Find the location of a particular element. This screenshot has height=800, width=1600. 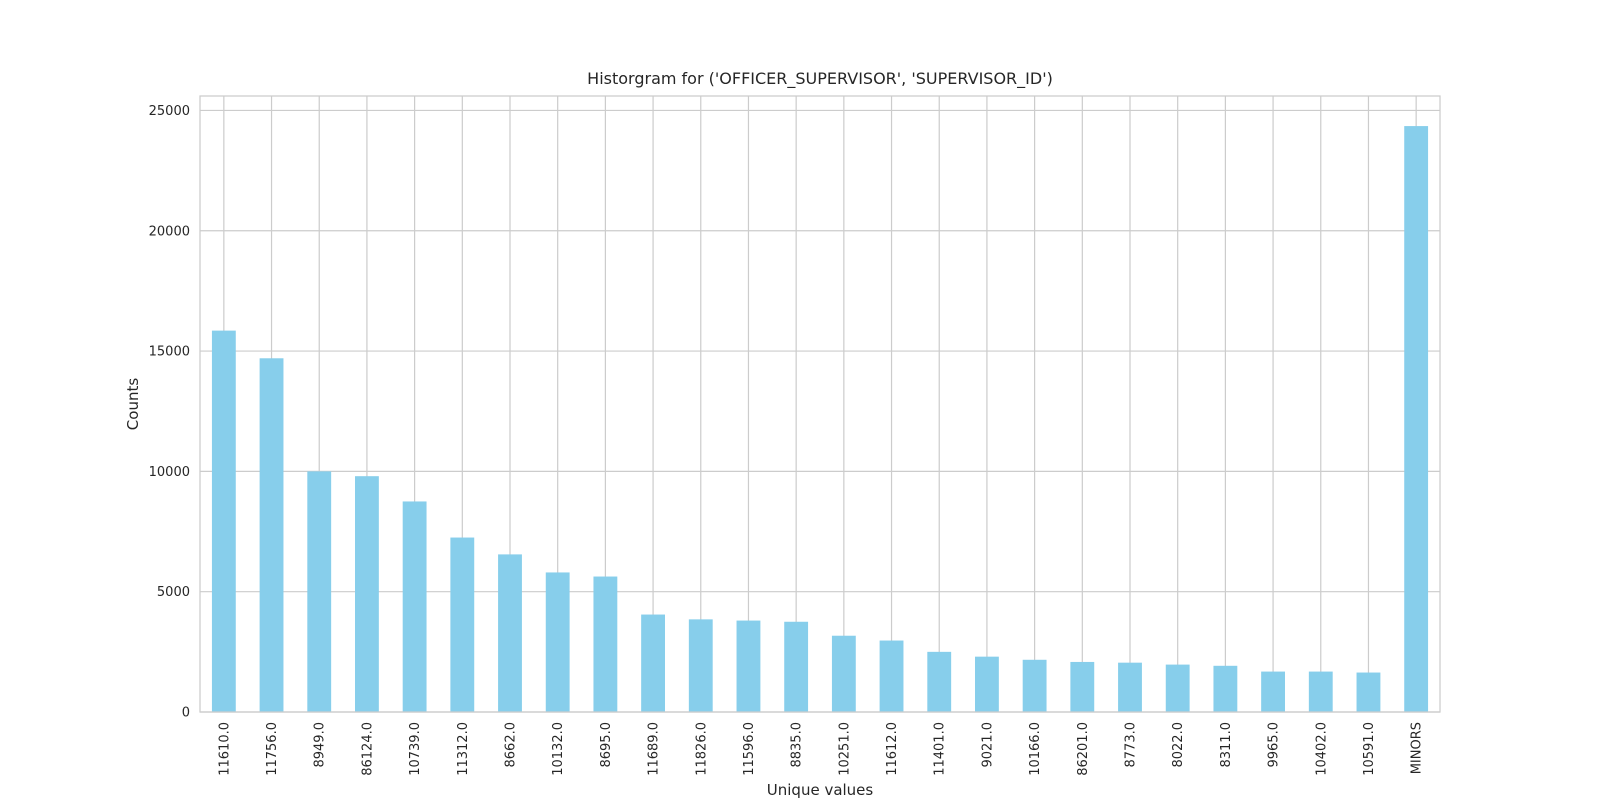

x-tick-label: 11612.0 is located at coordinates (892, 749).